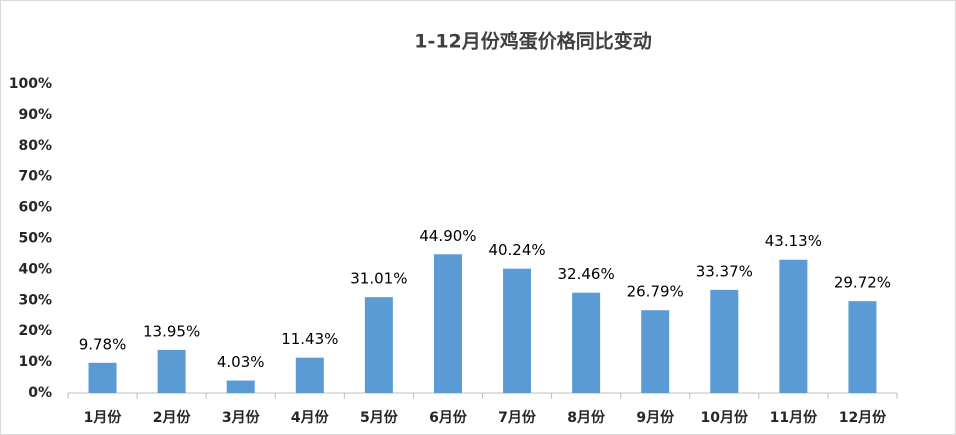  I want to click on y-tick-label: 30%, so click(35, 300).